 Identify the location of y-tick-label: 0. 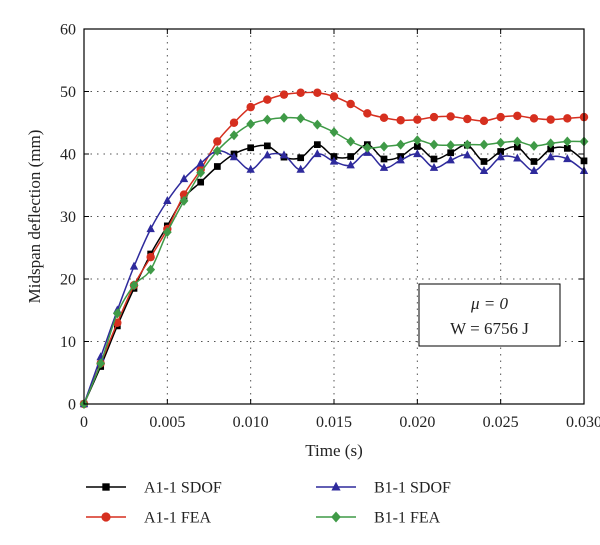
(72, 405).